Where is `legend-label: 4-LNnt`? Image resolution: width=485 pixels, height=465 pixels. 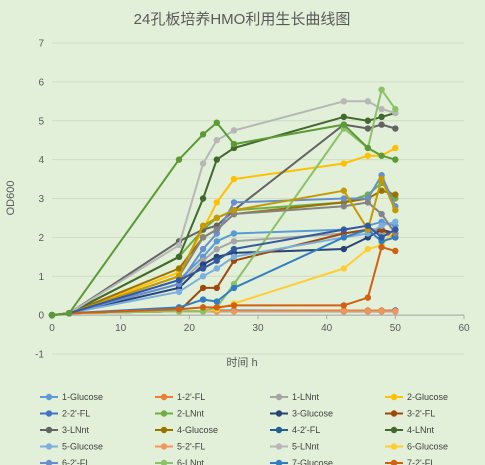
legend-label: 4-LNnt is located at coordinates (421, 430).